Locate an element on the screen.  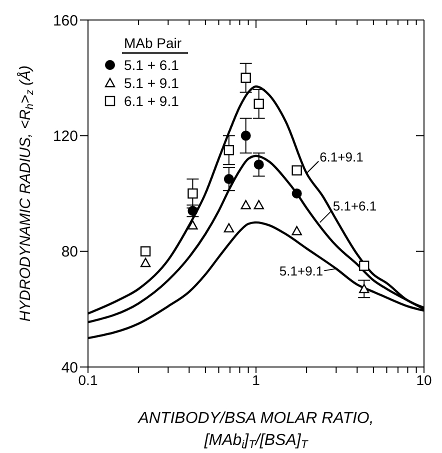
annotation: 5.1+9.1 is located at coordinates (301, 271).